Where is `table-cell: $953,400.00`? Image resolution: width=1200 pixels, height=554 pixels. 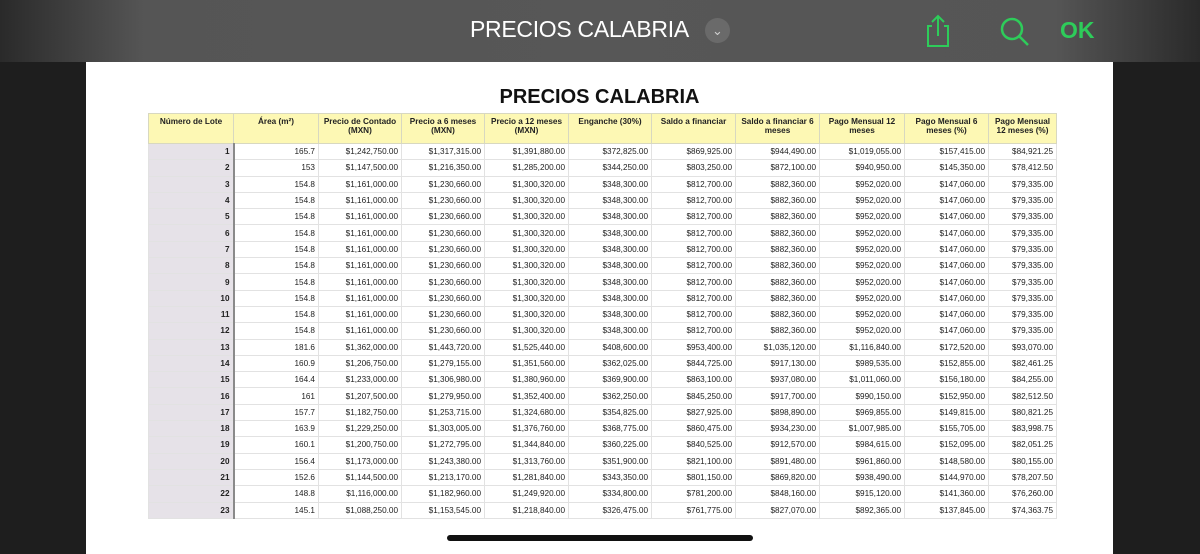
table-cell: $953,400.00 is located at coordinates (693, 347).